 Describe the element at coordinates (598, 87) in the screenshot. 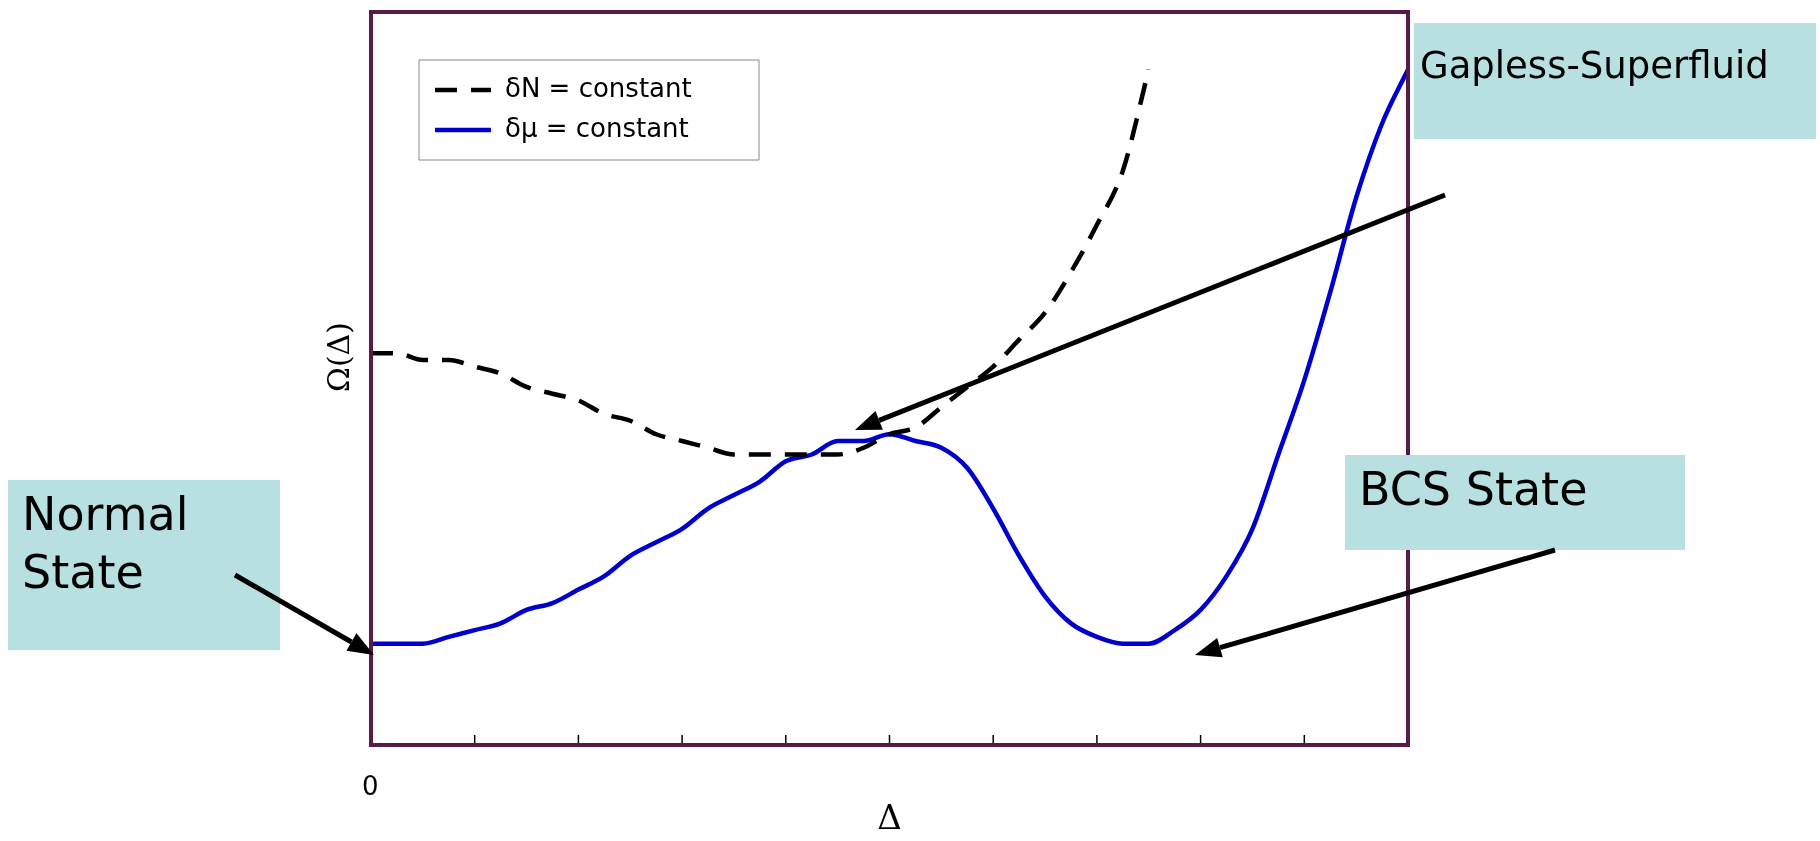

I see `legend-label: δN = constant` at that location.